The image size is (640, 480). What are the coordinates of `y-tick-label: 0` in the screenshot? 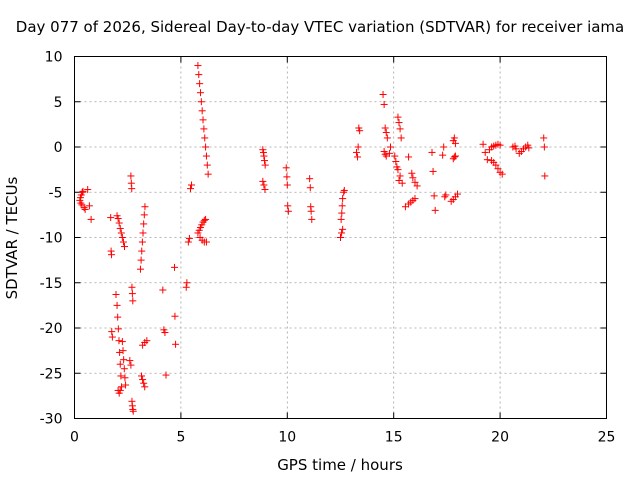 It's located at (58, 148).